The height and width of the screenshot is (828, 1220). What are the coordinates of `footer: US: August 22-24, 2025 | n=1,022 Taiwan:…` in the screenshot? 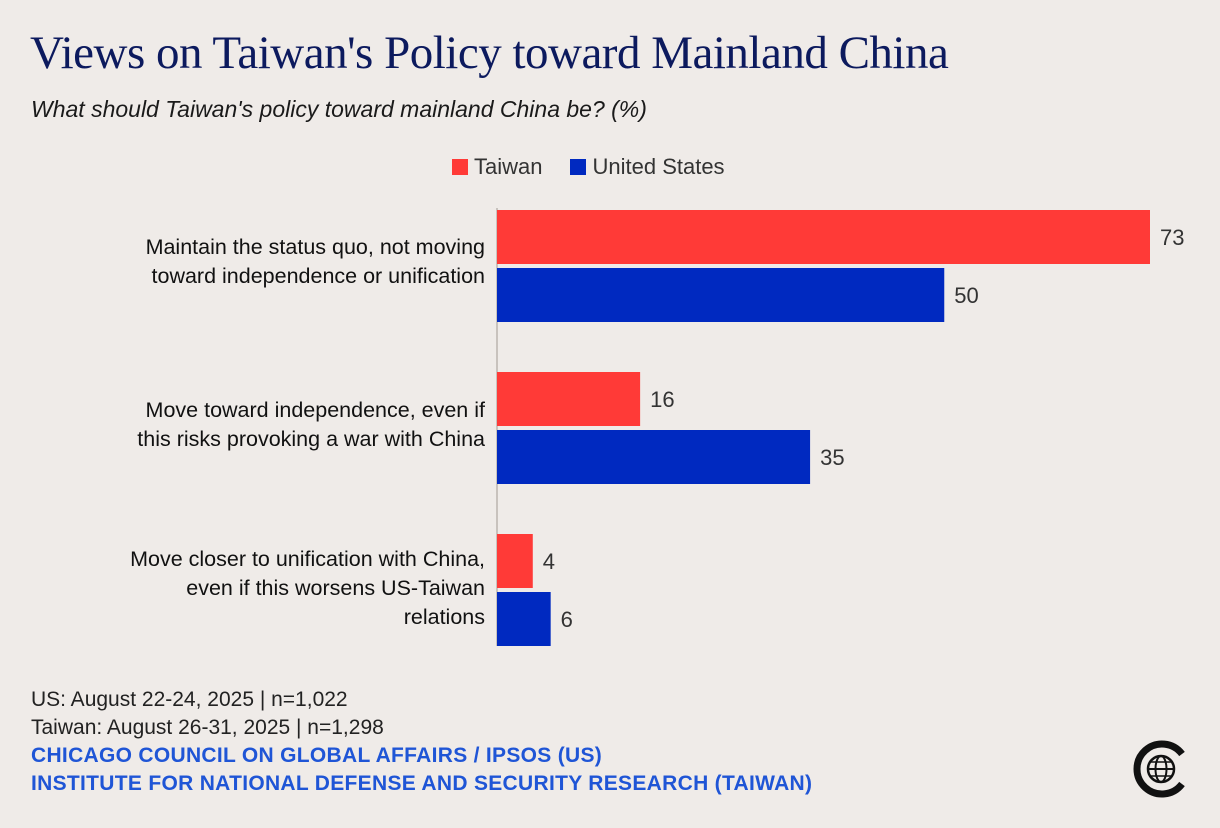 It's located at (421, 742).